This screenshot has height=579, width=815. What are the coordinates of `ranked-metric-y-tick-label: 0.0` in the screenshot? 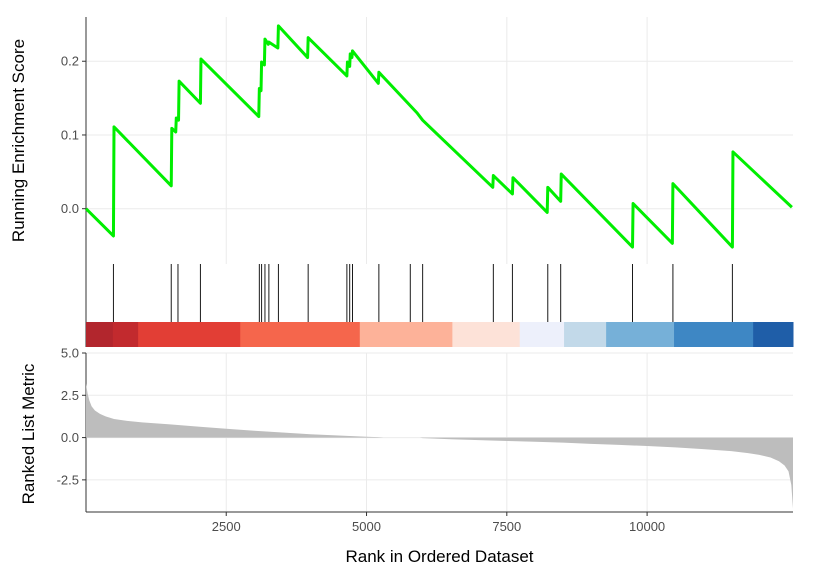 It's located at (70, 437).